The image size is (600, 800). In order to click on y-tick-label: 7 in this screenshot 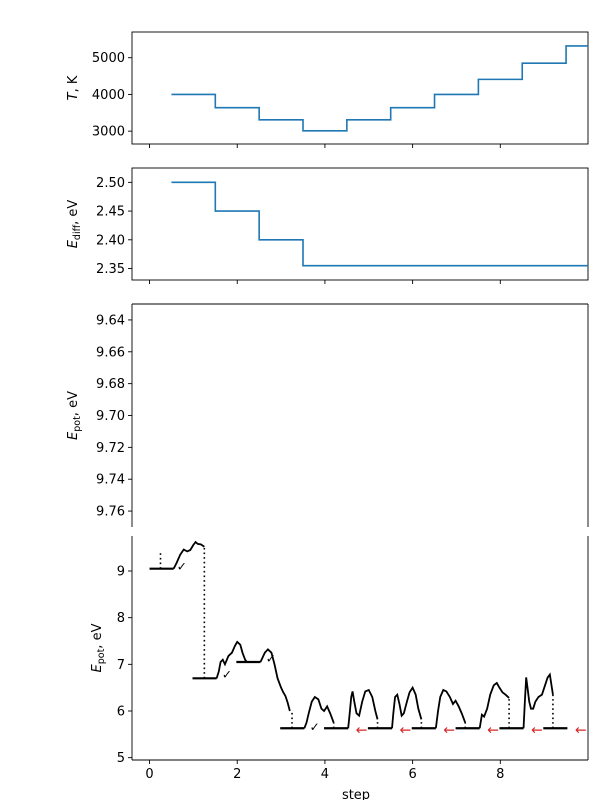, I will do `click(121, 665)`.